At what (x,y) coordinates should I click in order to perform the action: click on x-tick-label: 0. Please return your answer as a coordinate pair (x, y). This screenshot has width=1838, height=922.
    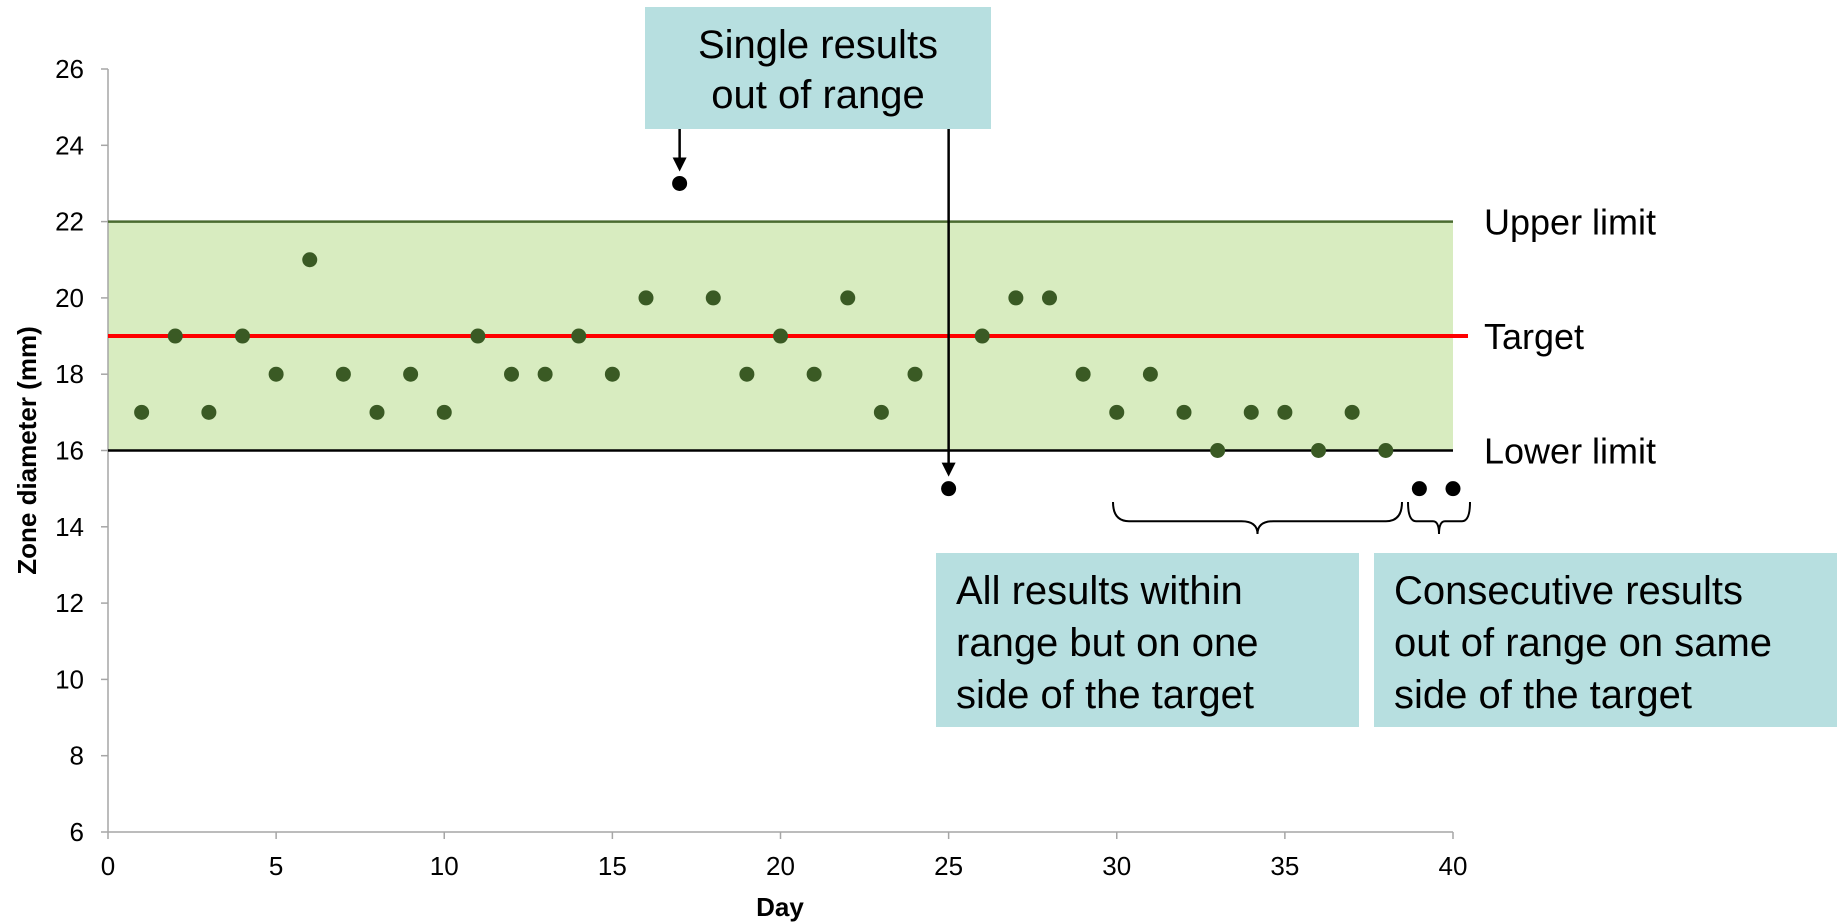
    Looking at the image, I should click on (108, 866).